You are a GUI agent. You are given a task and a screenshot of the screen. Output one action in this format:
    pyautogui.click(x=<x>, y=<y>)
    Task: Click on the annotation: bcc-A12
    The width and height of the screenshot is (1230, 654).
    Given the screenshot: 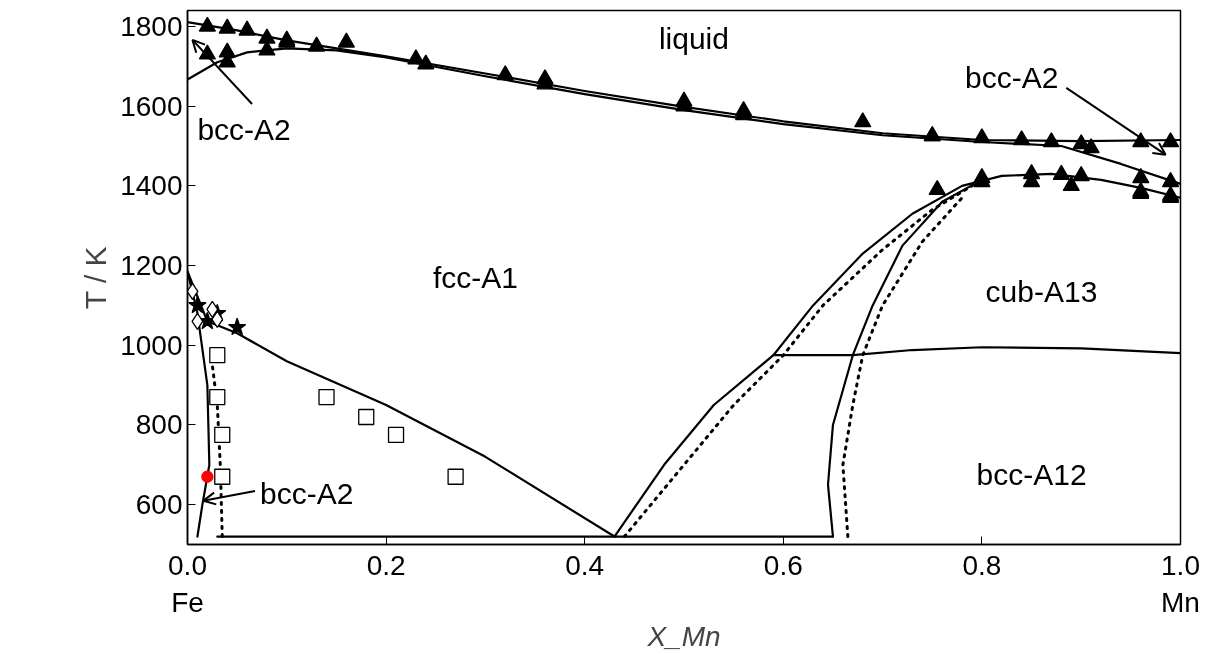 What is the action you would take?
    pyautogui.click(x=1031, y=475)
    